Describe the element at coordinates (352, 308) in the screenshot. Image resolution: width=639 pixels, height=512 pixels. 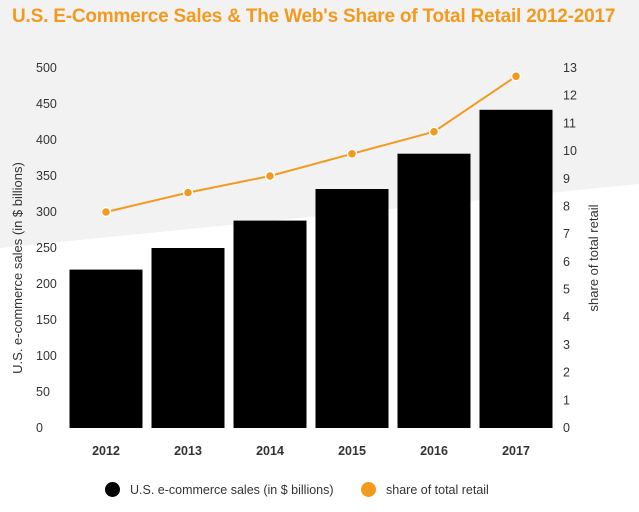
I see `bar-2015` at that location.